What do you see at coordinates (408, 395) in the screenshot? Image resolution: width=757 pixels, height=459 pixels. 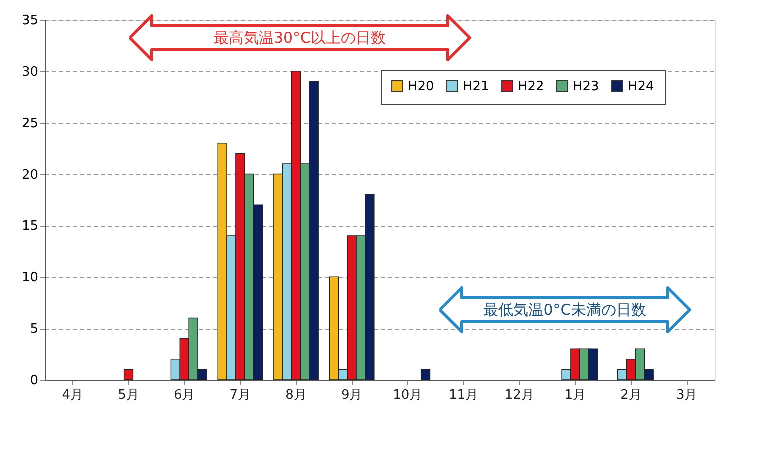 I see `x-tick-label: 10月` at bounding box center [408, 395].